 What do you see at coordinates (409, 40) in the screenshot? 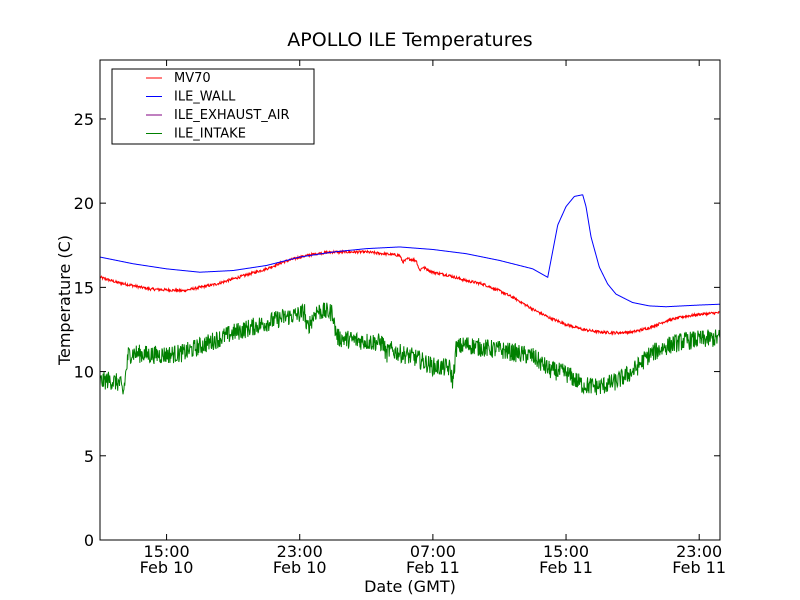
I see `chart-title: APOLLO ILE Temperatures` at bounding box center [409, 40].